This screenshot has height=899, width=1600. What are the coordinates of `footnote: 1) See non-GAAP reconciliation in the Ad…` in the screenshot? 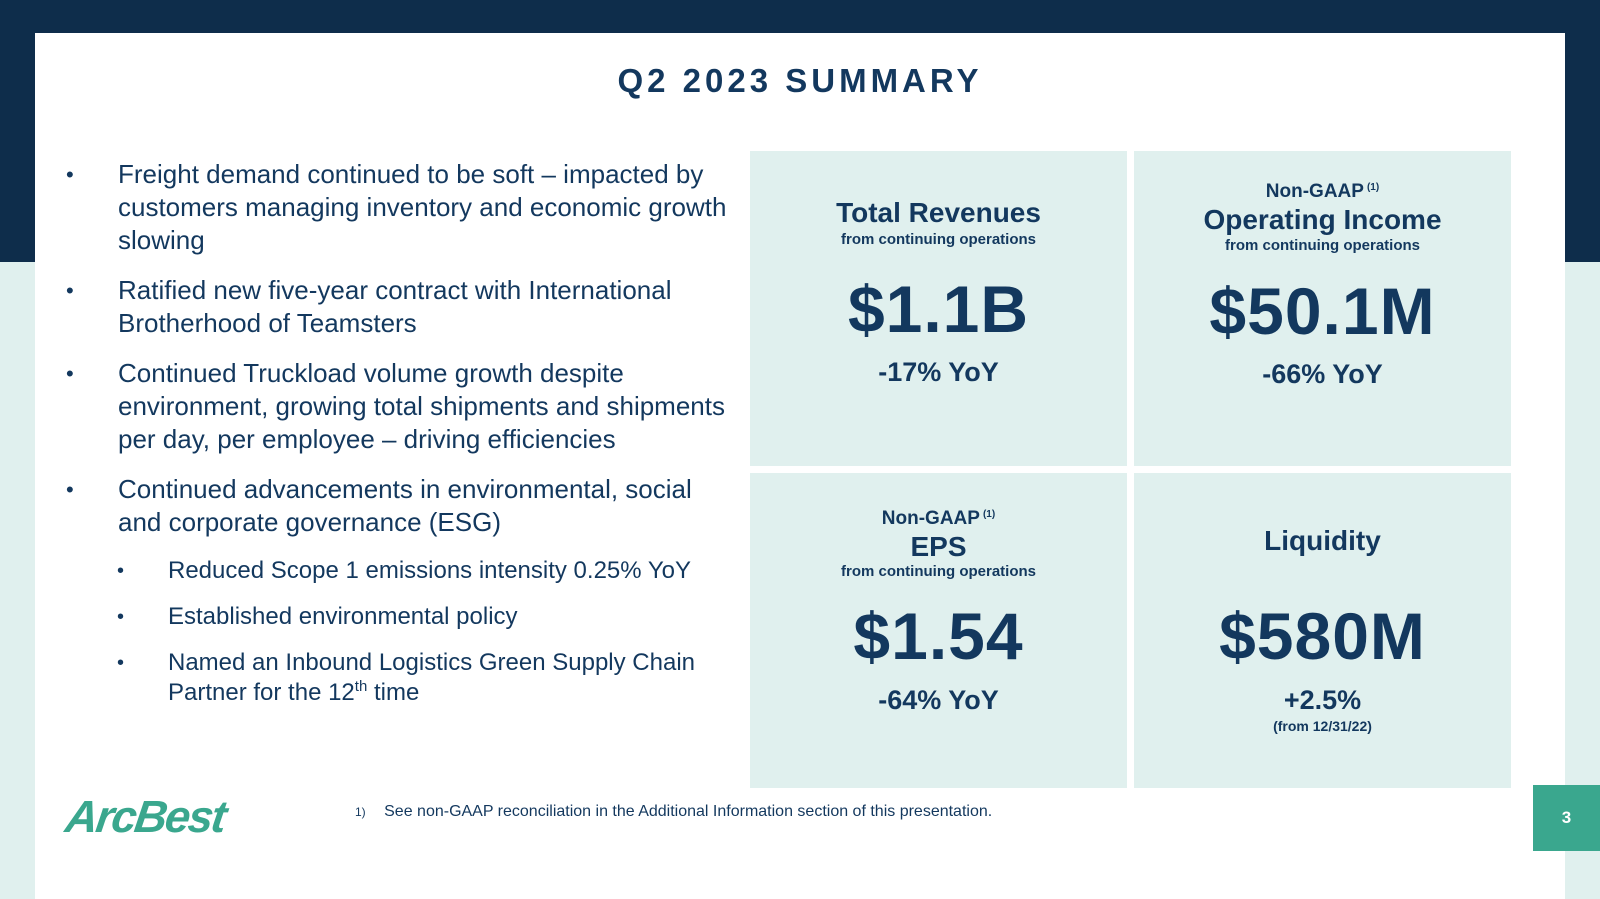 It's located at (673, 812).